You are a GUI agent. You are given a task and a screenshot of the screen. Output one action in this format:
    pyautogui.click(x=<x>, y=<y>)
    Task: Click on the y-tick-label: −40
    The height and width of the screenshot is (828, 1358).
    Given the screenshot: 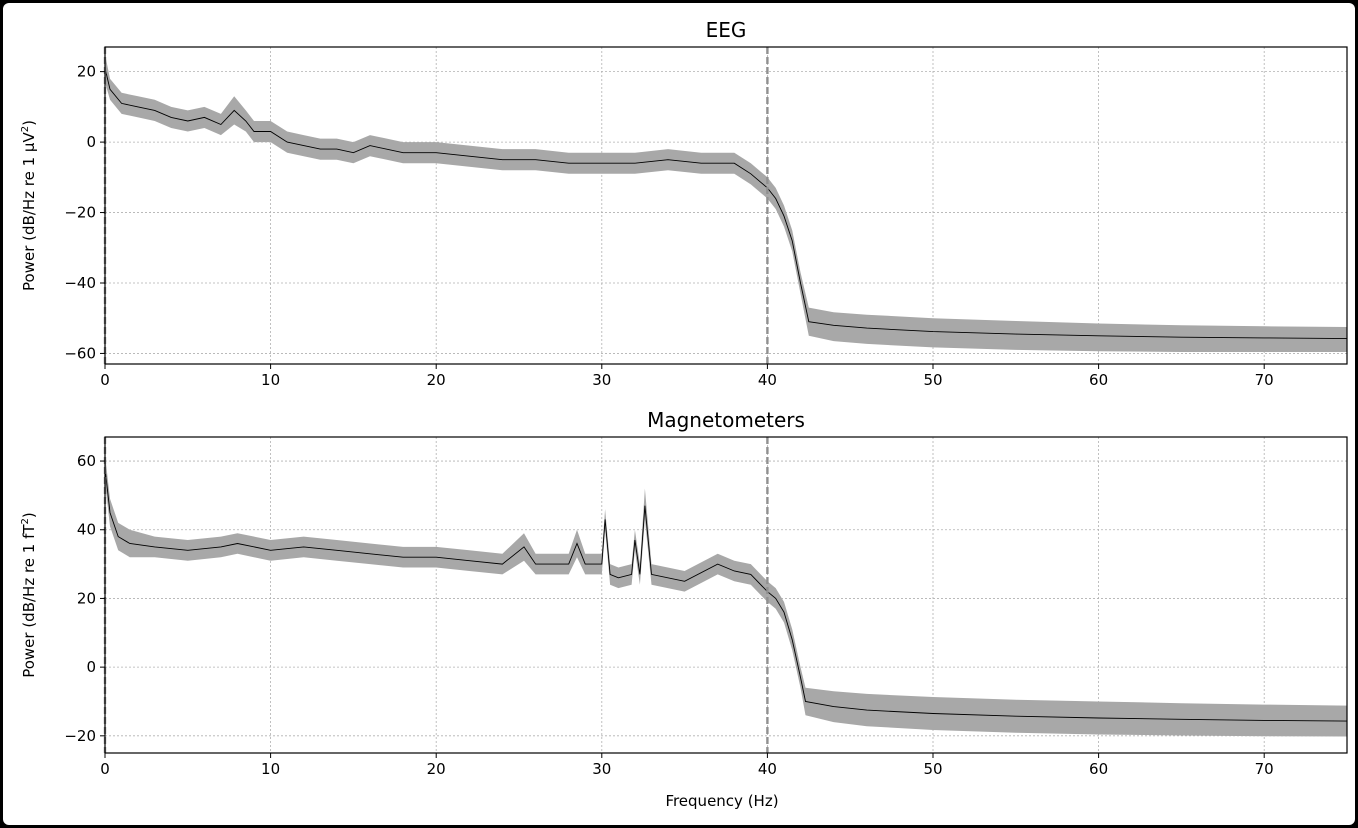 What is the action you would take?
    pyautogui.click(x=80, y=283)
    